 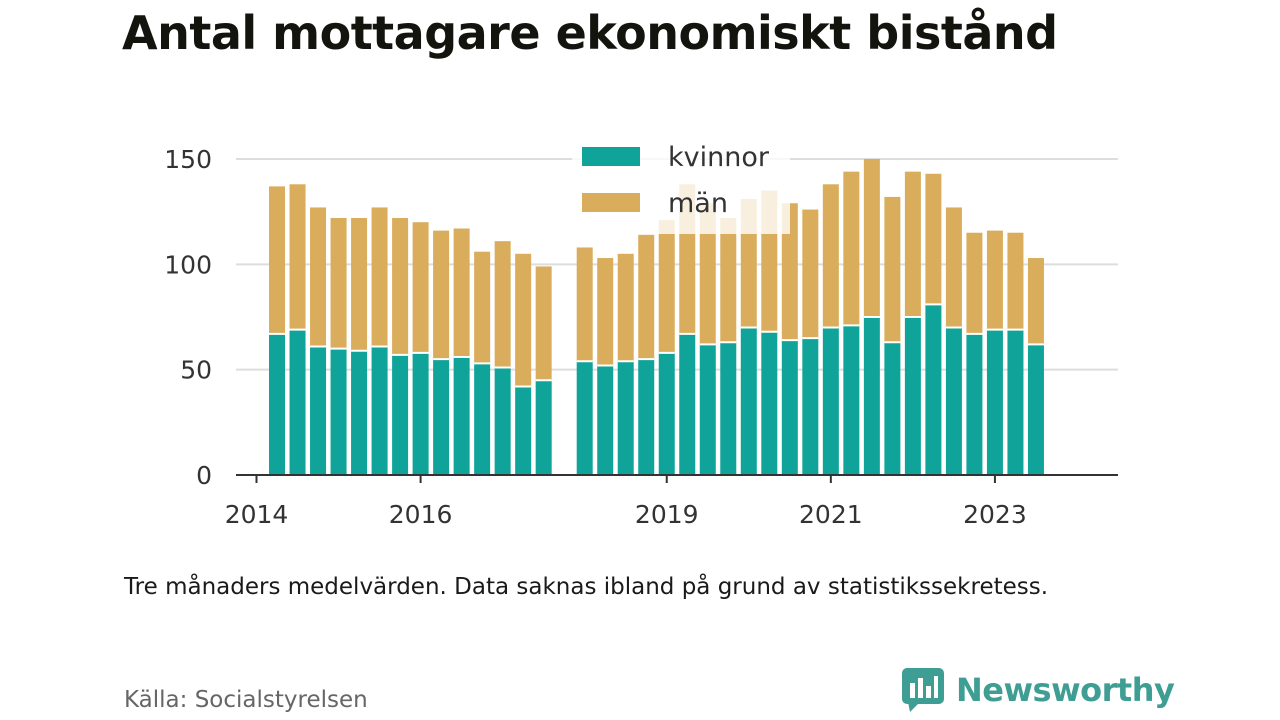 What do you see at coordinates (698, 203) in the screenshot?
I see `legend-label: män` at bounding box center [698, 203].